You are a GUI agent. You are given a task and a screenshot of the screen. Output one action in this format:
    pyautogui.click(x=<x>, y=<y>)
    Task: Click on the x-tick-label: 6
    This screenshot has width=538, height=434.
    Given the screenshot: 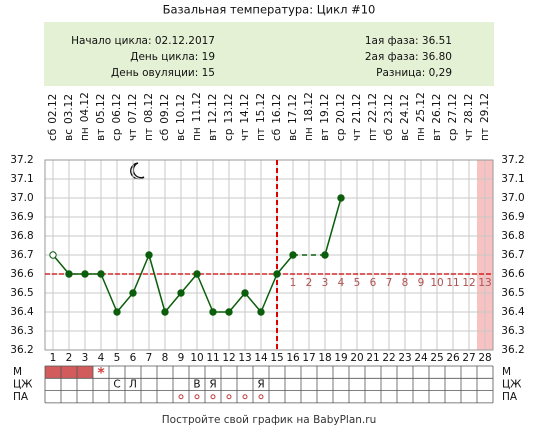 What is the action you would take?
    pyautogui.click(x=133, y=358)
    